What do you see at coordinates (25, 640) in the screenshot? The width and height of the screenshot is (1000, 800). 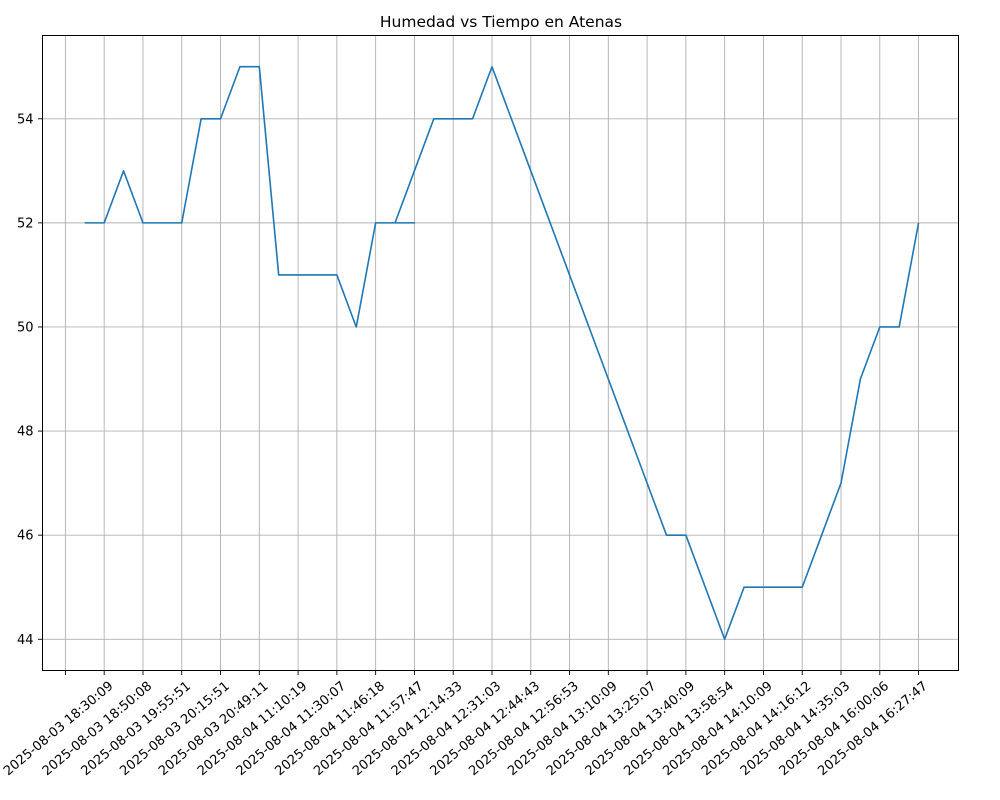 I see `y-tick-label: 44` at bounding box center [25, 640].